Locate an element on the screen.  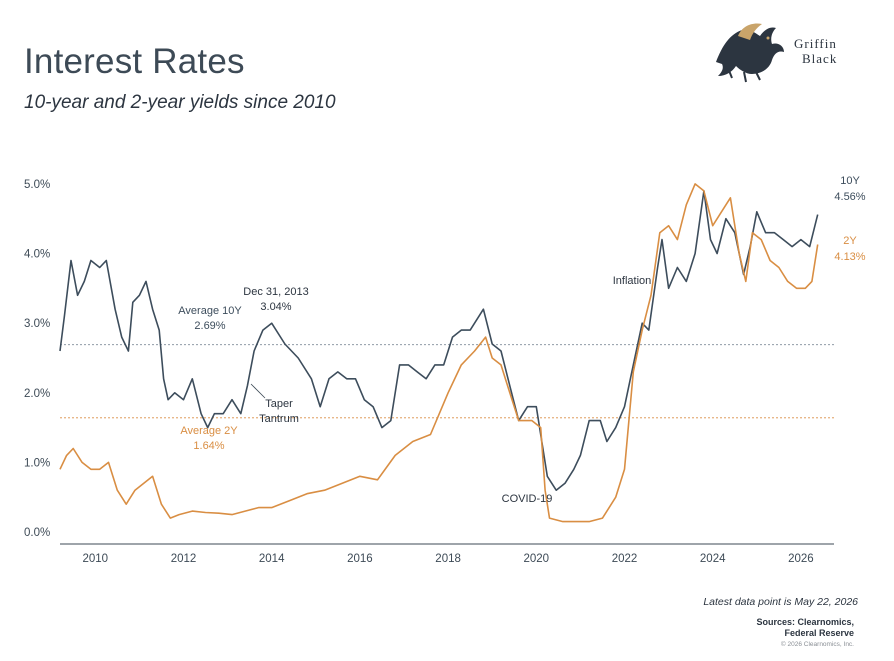
x-tick-label: 2012 is located at coordinates (184, 559).